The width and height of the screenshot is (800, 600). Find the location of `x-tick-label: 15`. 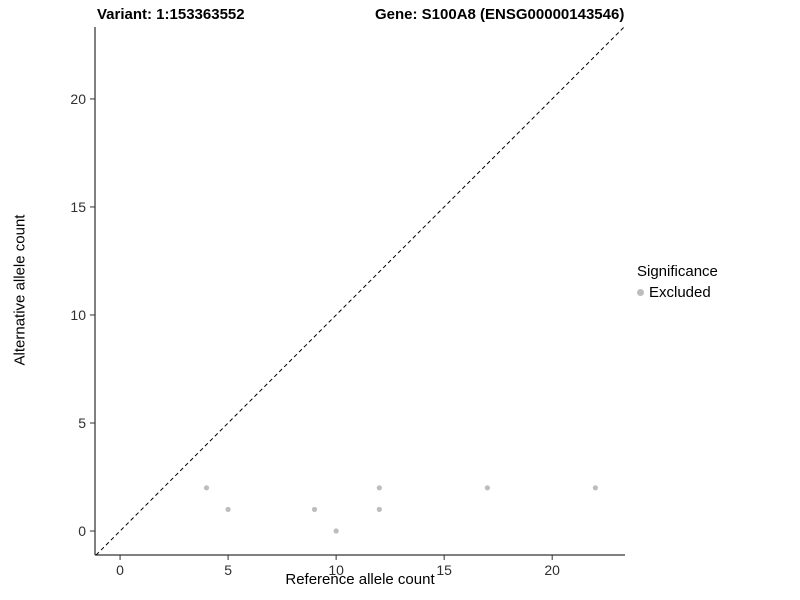

x-tick-label: 15 is located at coordinates (444, 570).